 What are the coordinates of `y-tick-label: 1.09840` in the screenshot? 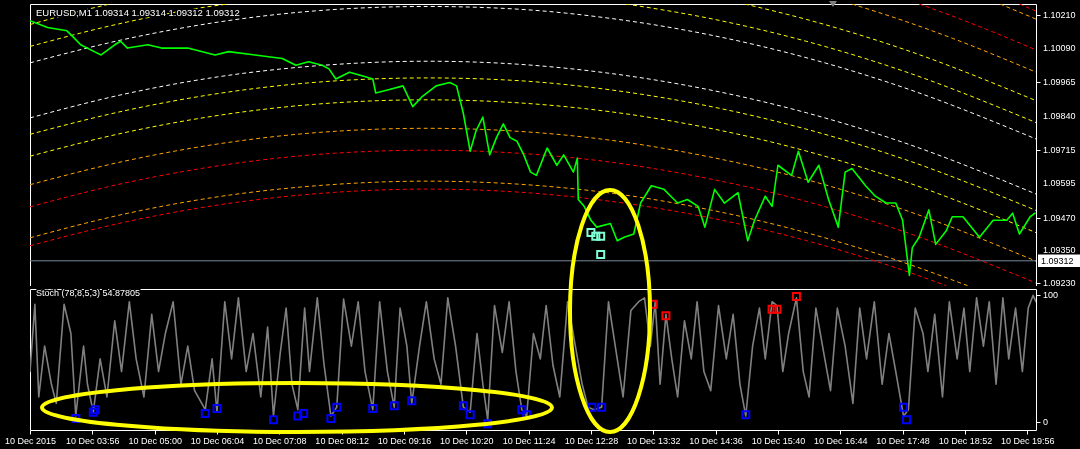 It's located at (1059, 116).